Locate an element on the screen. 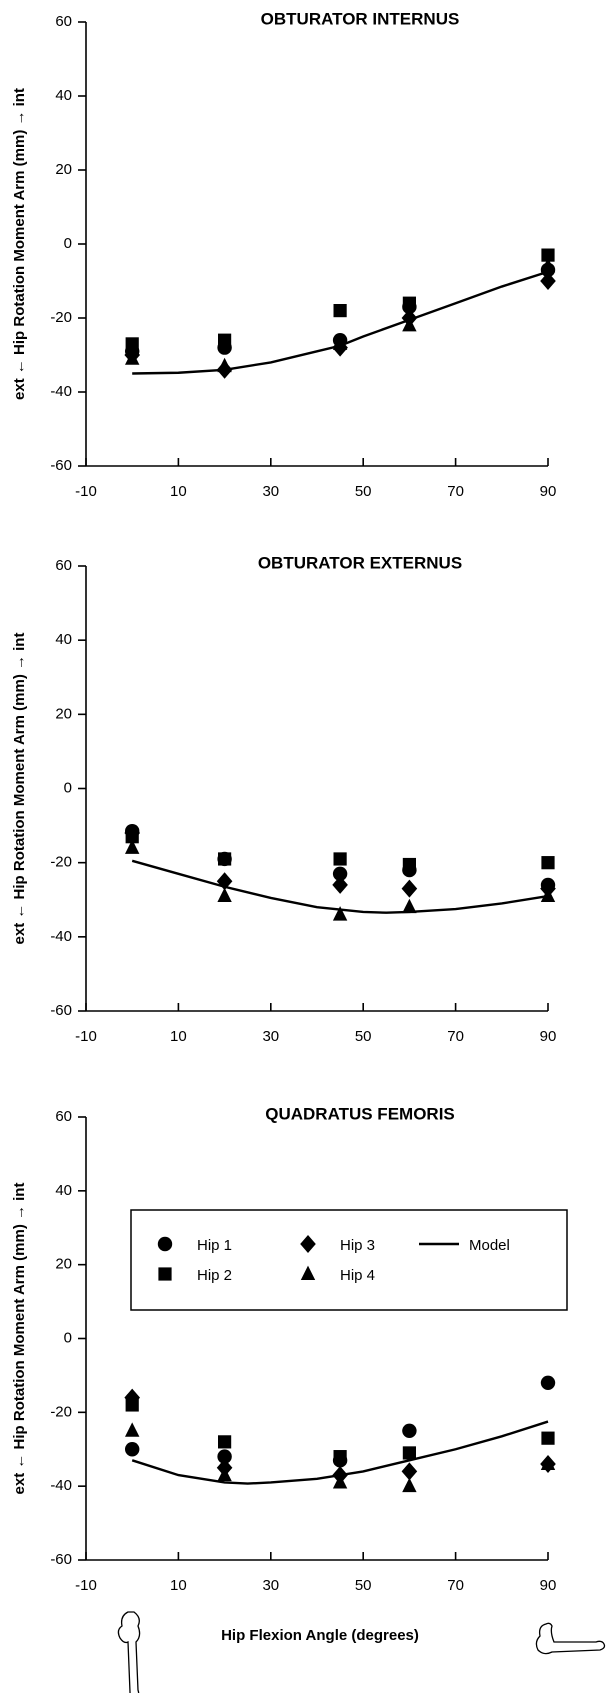  legend-label: Model is located at coordinates (489, 1245).